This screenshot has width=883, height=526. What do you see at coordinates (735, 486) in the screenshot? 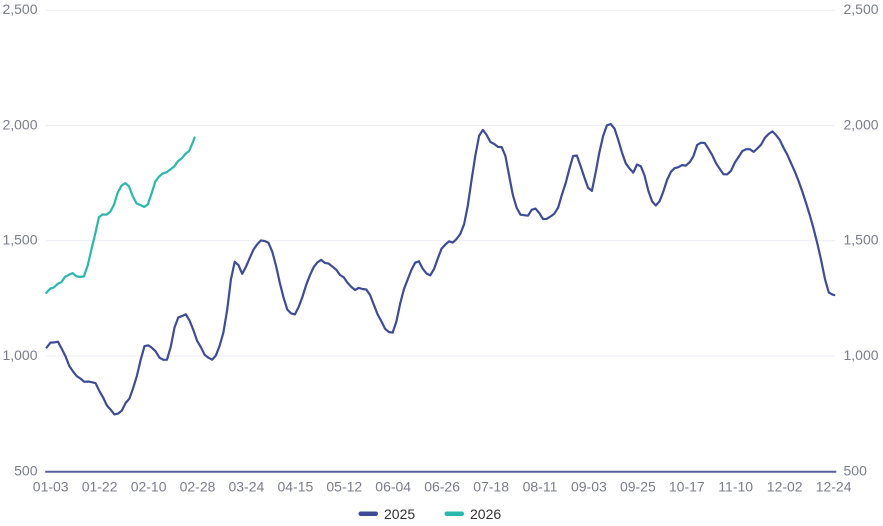
I see `svg-text: 11-10` at bounding box center [735, 486].